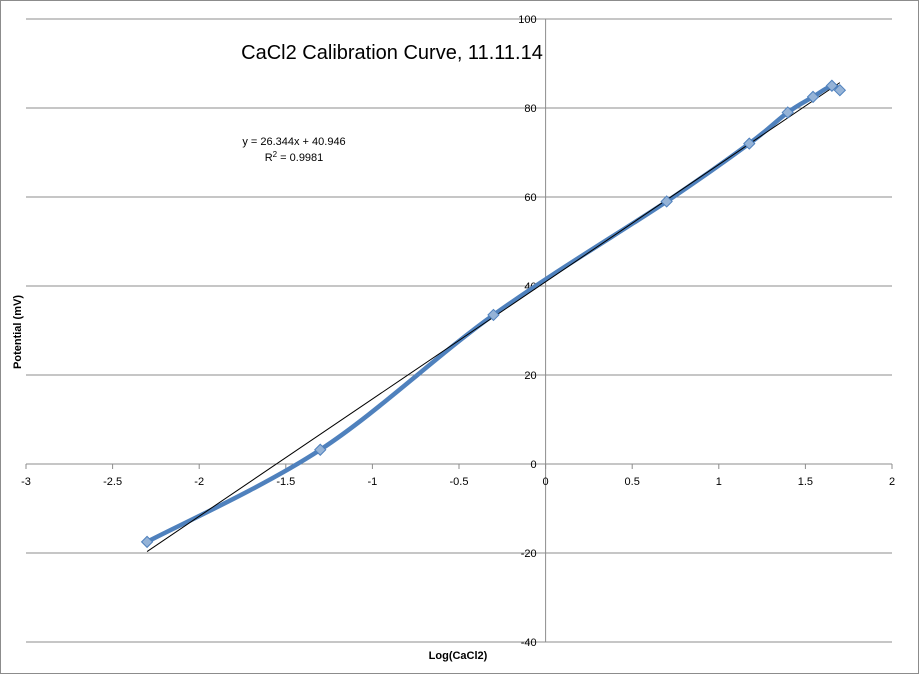  What do you see at coordinates (269, 158) in the screenshot?
I see `r-squared-prefix: R` at bounding box center [269, 158].